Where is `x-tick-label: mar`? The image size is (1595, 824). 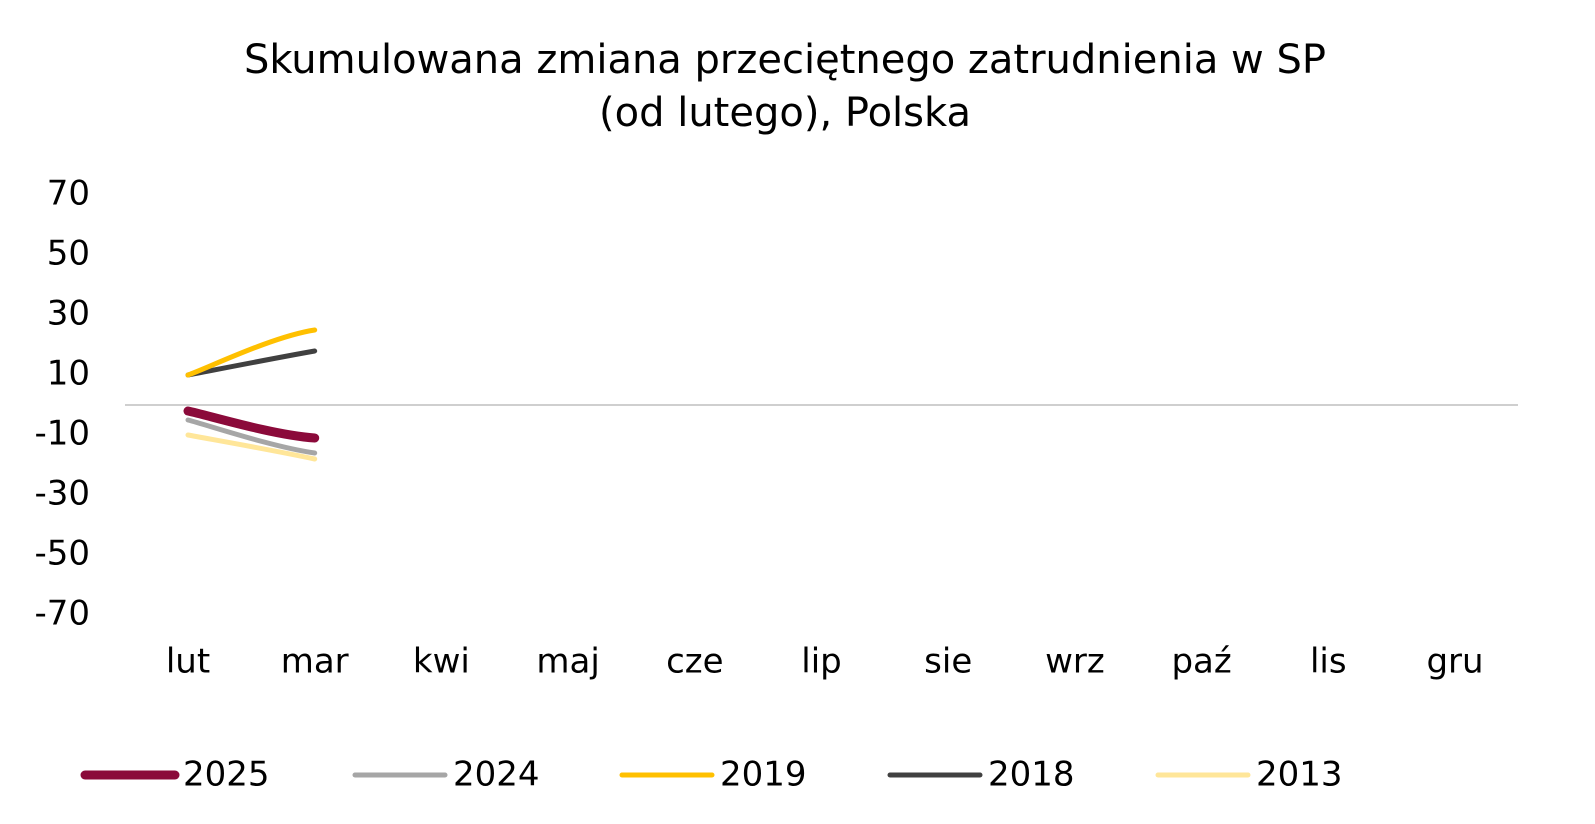 x-tick-label: mar is located at coordinates (315, 662).